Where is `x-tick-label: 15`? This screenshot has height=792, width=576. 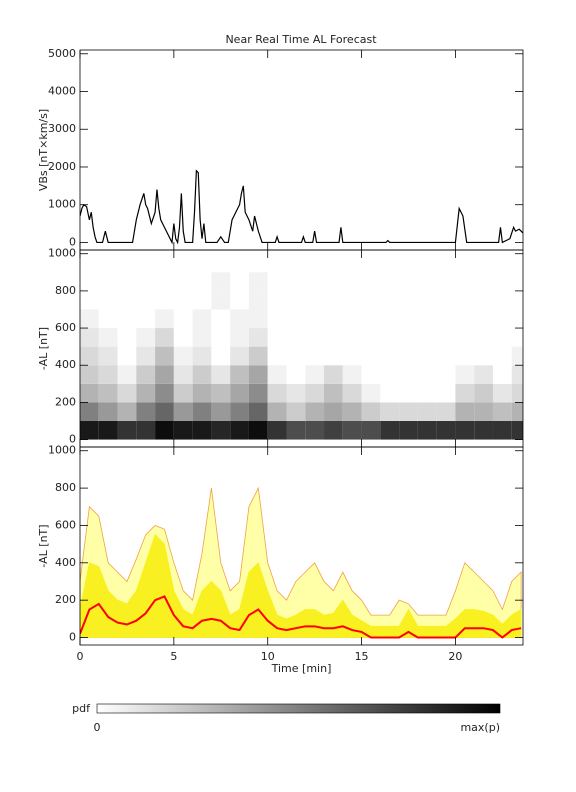 x-tick-label: 15 is located at coordinates (362, 656).